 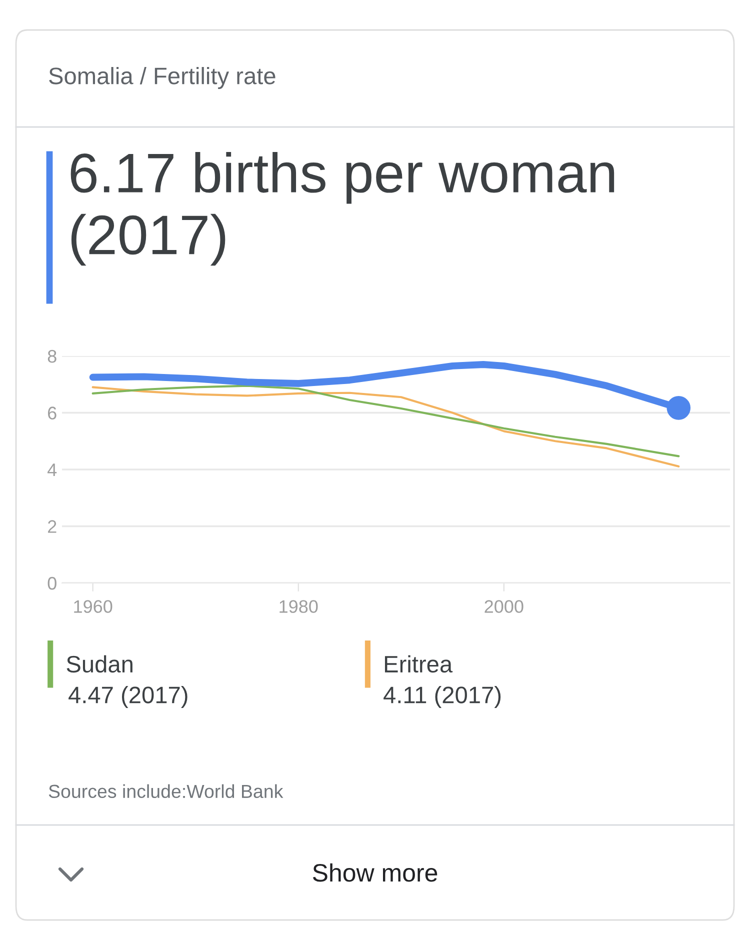 I want to click on y-tick-label: 0, so click(x=52, y=583).